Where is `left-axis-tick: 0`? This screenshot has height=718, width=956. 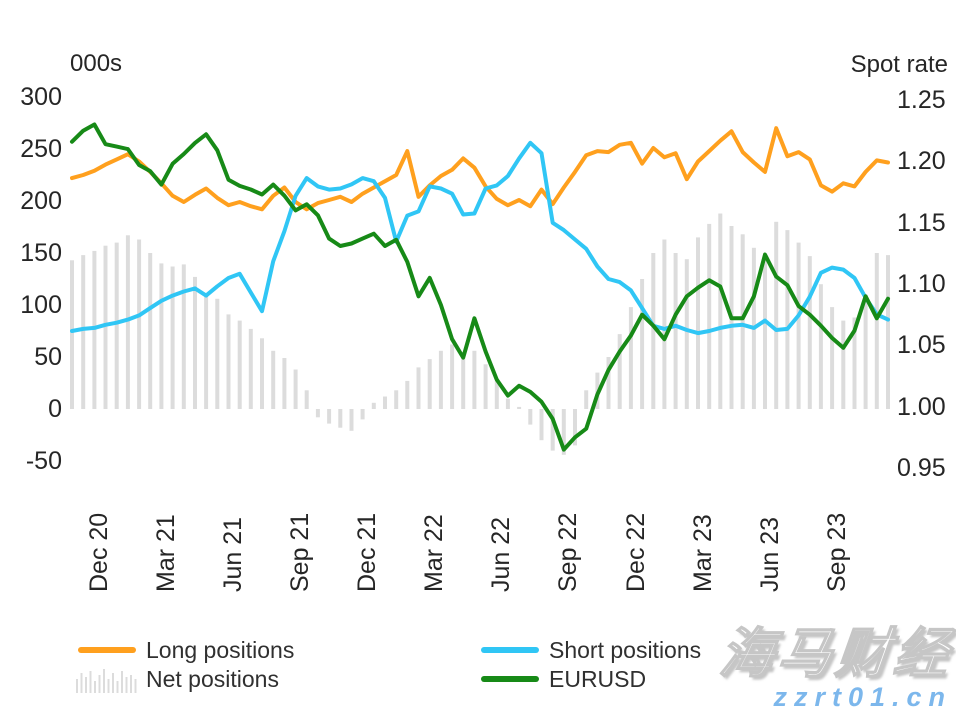
left-axis-tick: 0 is located at coordinates (55, 409).